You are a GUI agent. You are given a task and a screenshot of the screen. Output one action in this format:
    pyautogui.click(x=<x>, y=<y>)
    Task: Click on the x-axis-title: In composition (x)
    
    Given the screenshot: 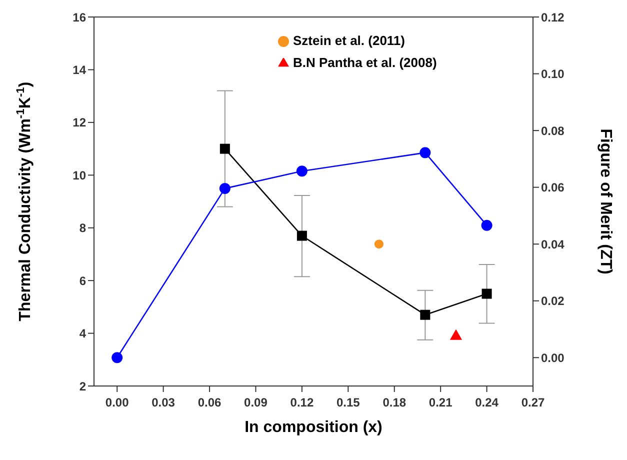 What is the action you would take?
    pyautogui.click(x=313, y=427)
    